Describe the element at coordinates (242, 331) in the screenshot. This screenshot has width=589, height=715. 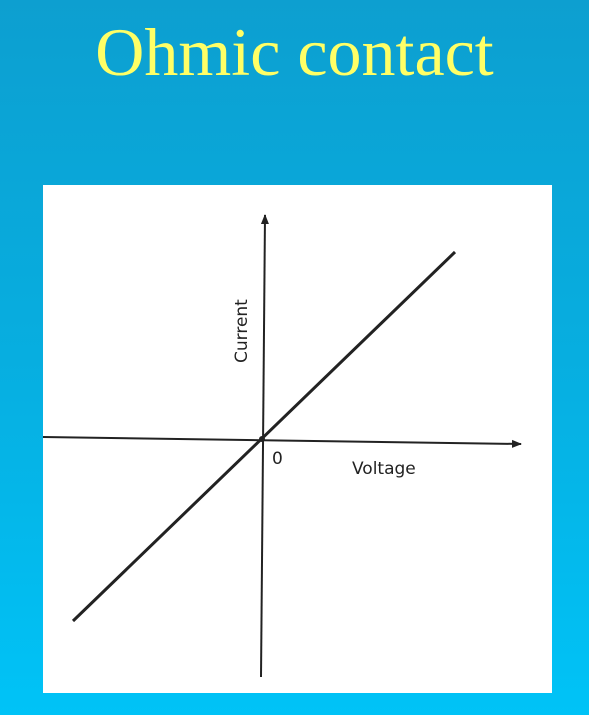
I see `current-axis-label: Current` at that location.